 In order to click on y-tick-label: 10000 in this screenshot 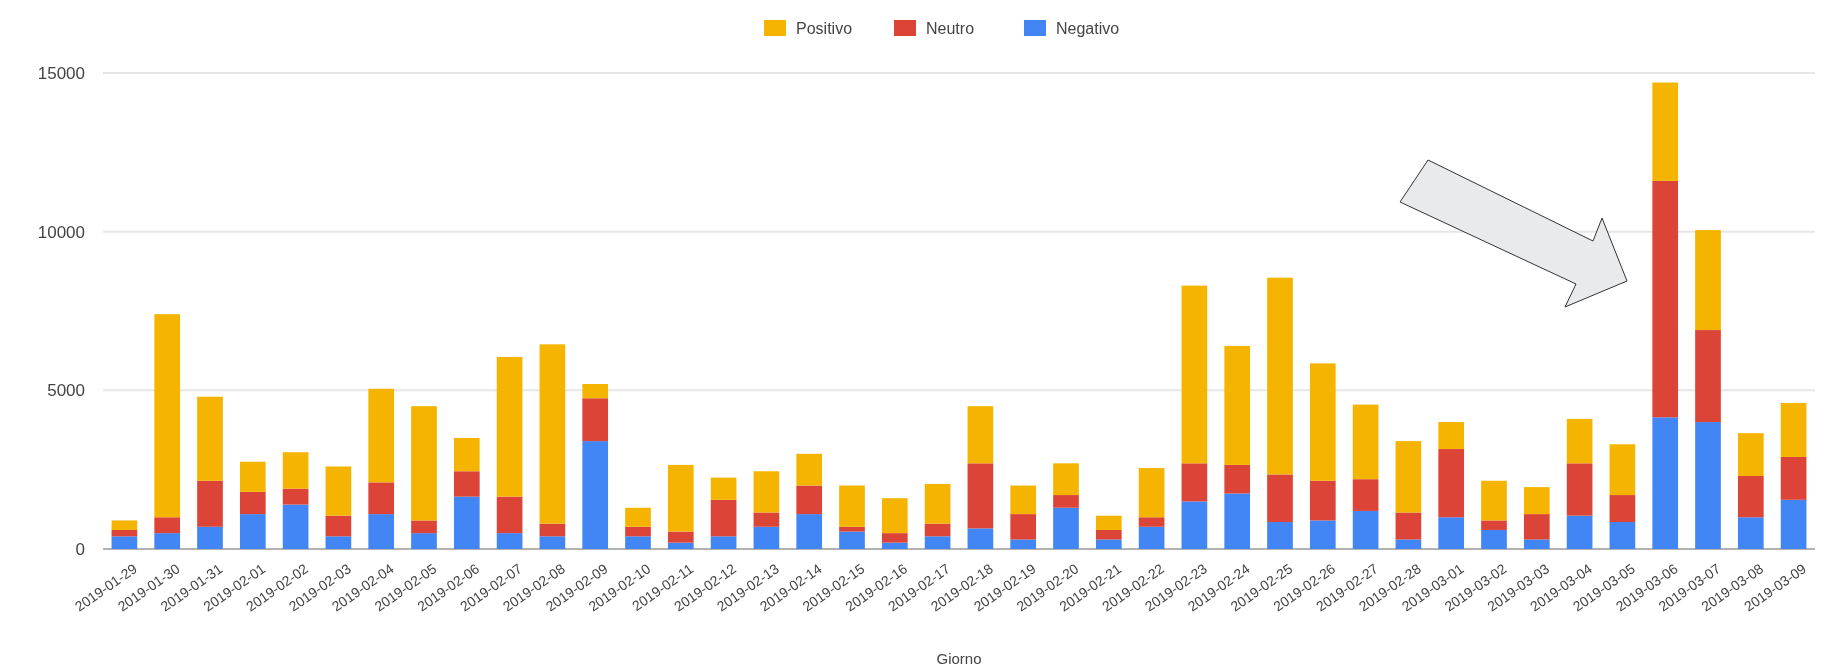, I will do `click(61, 232)`.